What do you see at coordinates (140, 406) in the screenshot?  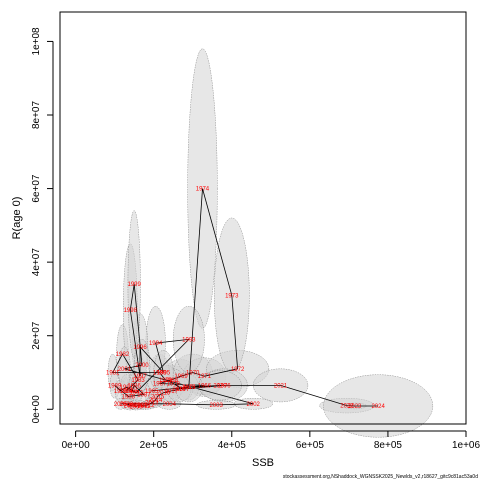 I see `point-label: 2010` at bounding box center [140, 406].